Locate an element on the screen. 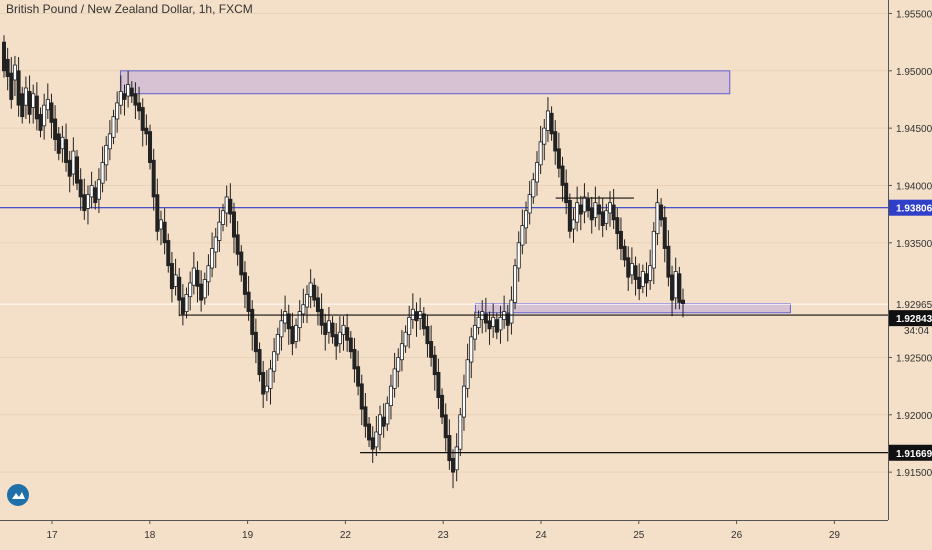  price-label-bg is located at coordinates (910, 318).